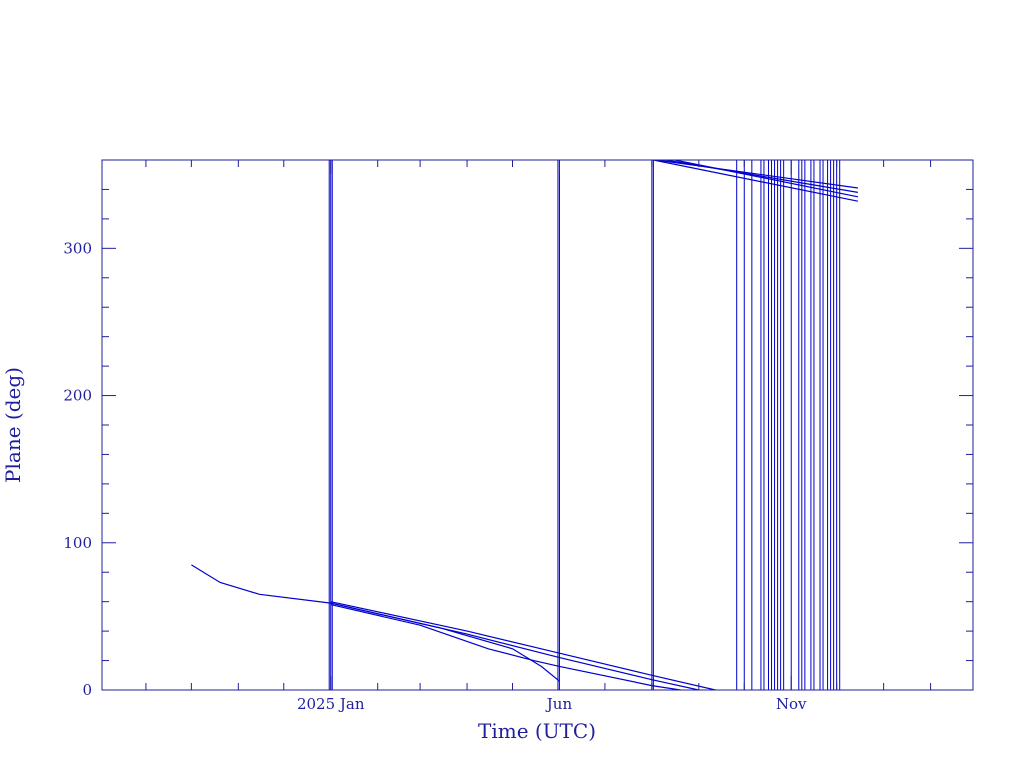 This screenshot has height=768, width=1024. Describe the element at coordinates (77, 396) in the screenshot. I see `y-tick-label: 200` at that location.